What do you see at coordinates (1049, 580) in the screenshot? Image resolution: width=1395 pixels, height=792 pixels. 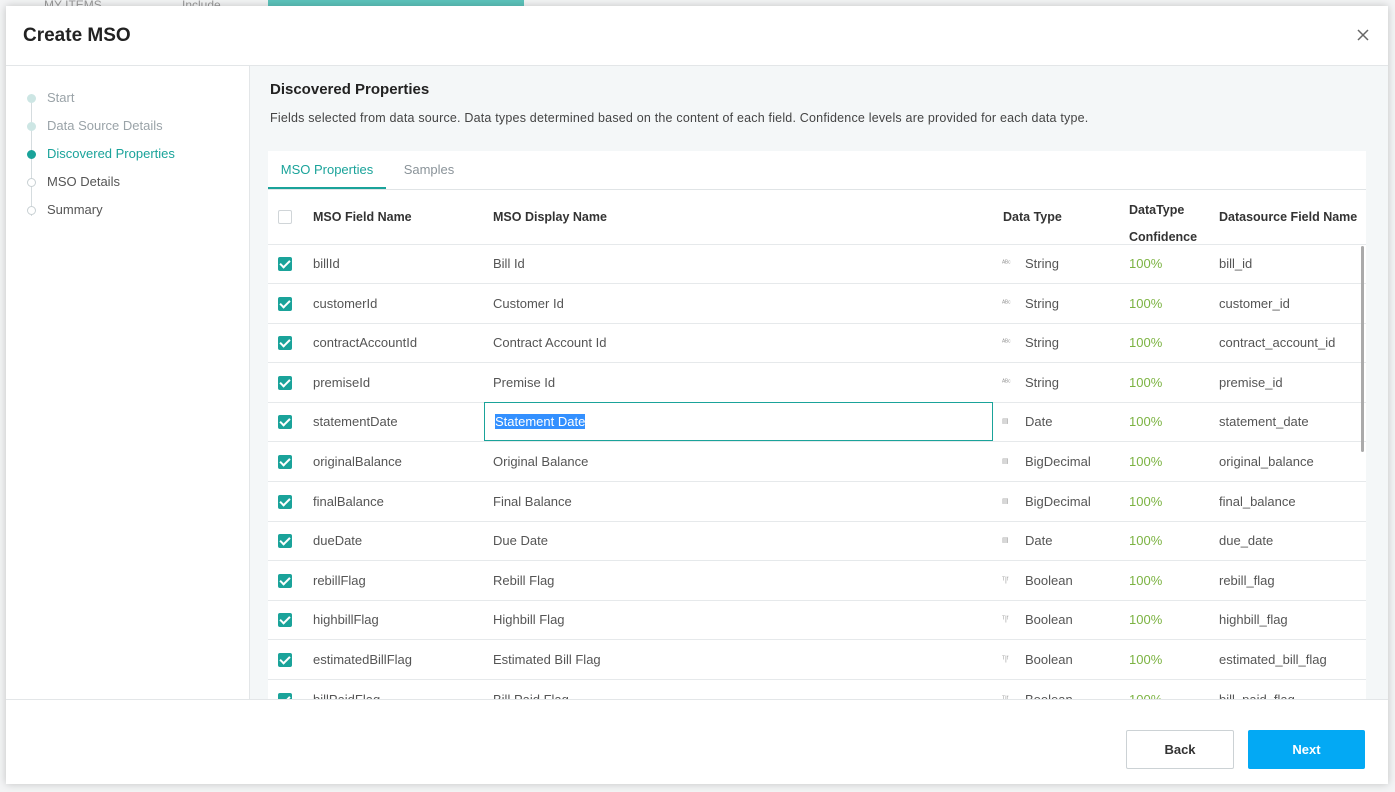 I see `data-type: Boolean` at bounding box center [1049, 580].